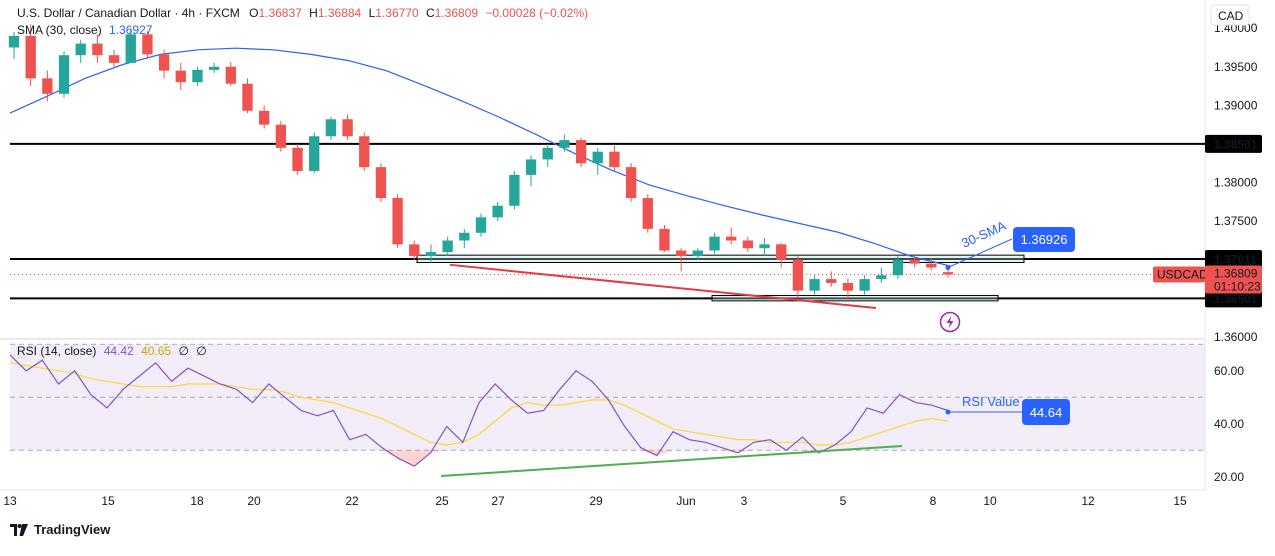 This screenshot has height=556, width=1275. What do you see at coordinates (536, 13) in the screenshot?
I see `ohlc-change: −0.00028 (−0.02%)` at bounding box center [536, 13].